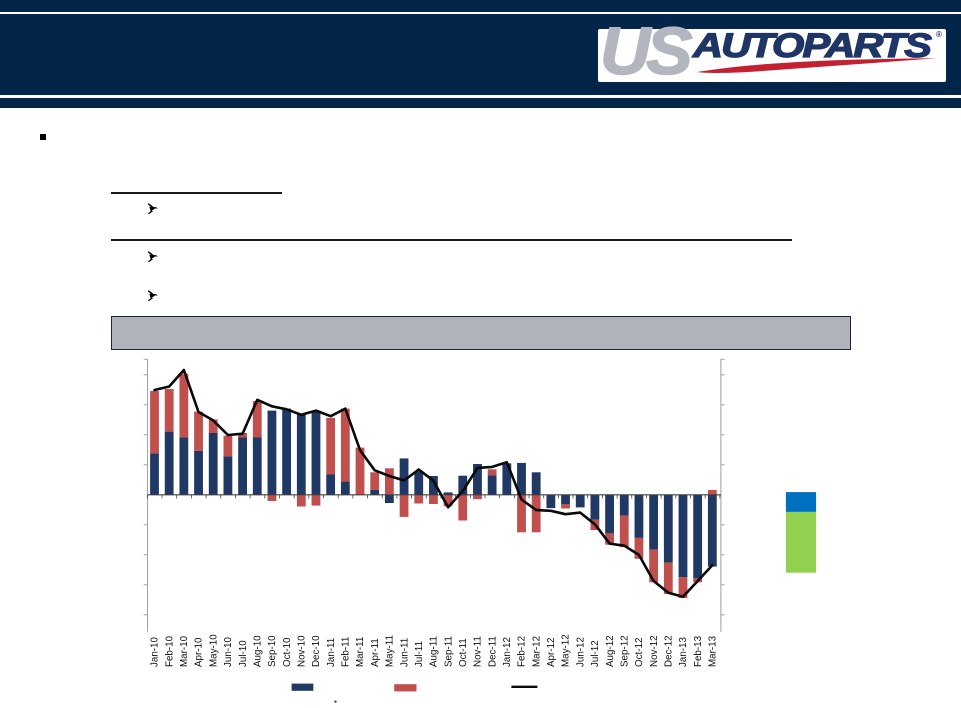 Image resolution: width=961 pixels, height=708 pixels. I want to click on svg-text: Dec-10, so click(316, 651).